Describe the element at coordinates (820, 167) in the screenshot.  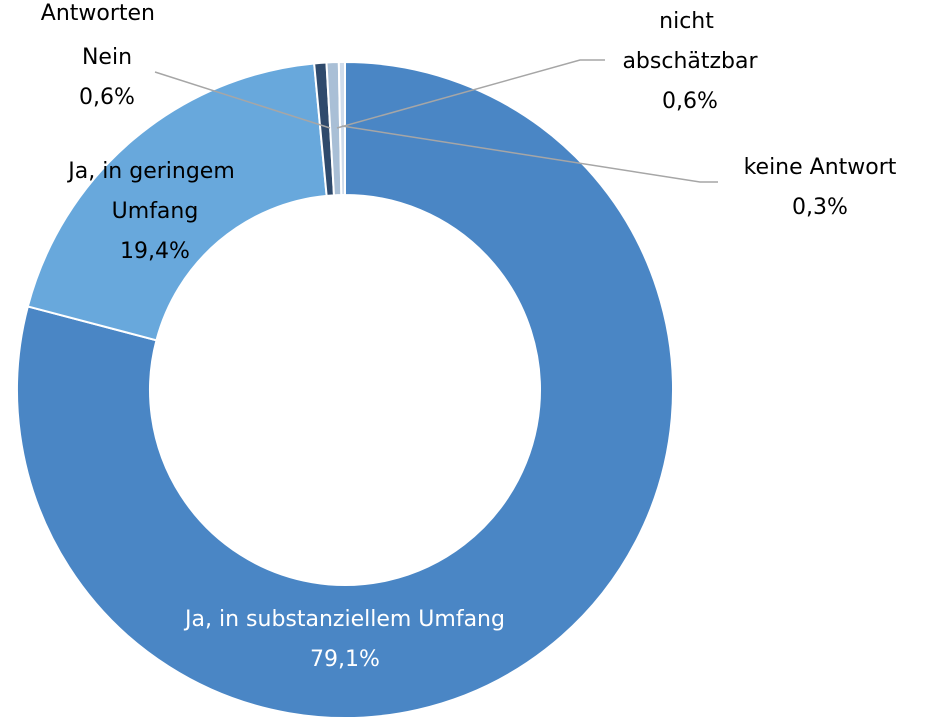
I see `category-label: keine Antwort` at that location.